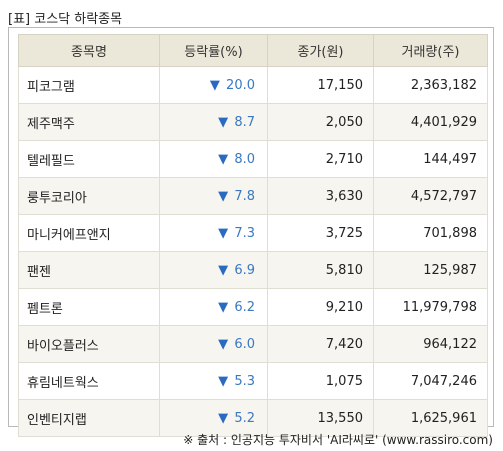 This screenshot has height=451, width=503. What do you see at coordinates (320, 307) in the screenshot?
I see `closing-price: 9,210` at bounding box center [320, 307].